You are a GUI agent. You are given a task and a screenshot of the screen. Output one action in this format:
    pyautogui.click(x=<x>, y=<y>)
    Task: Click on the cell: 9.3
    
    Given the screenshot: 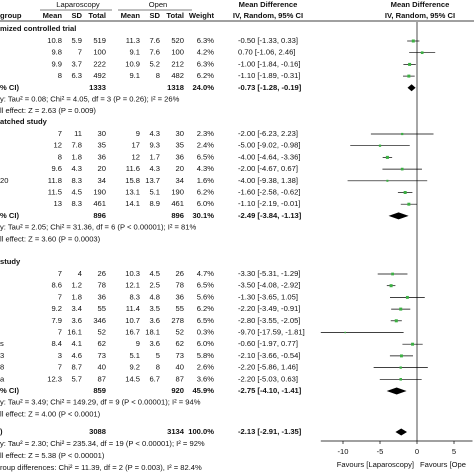 What is the action you would take?
    pyautogui.click(x=154, y=145)
    